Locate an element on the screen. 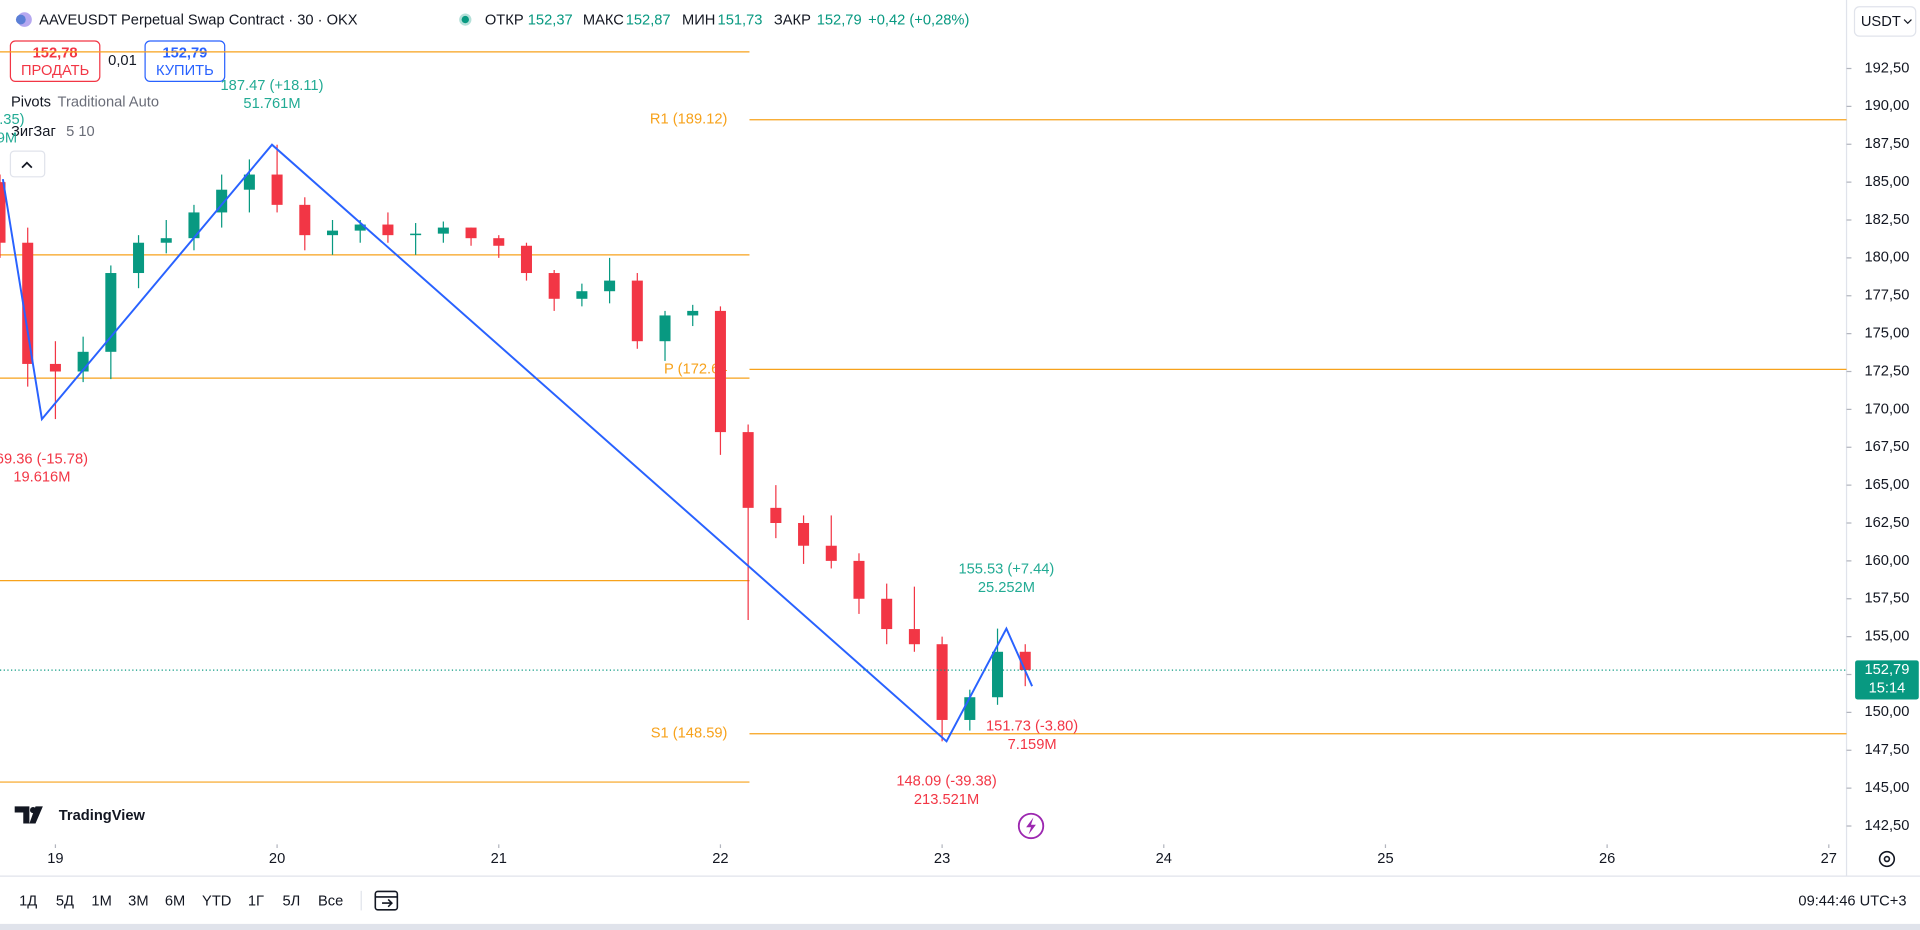  collapse-icon is located at coordinates (27, 165).